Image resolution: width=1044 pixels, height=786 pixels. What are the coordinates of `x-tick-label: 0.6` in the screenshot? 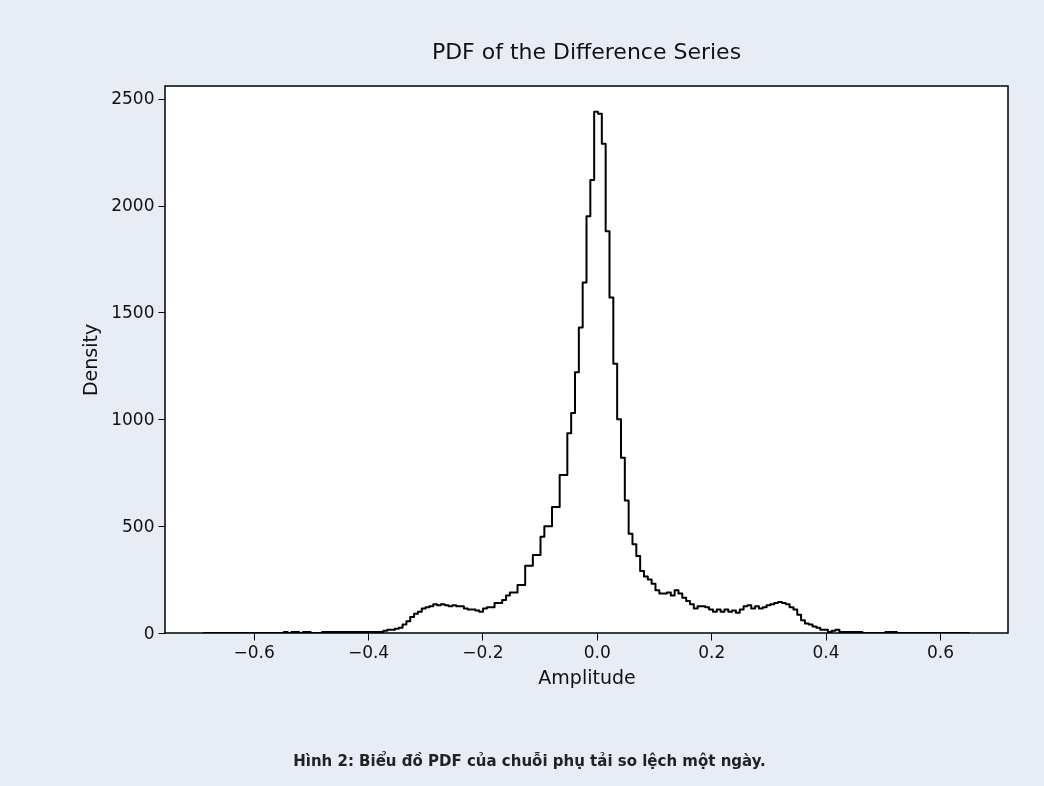 It's located at (940, 651).